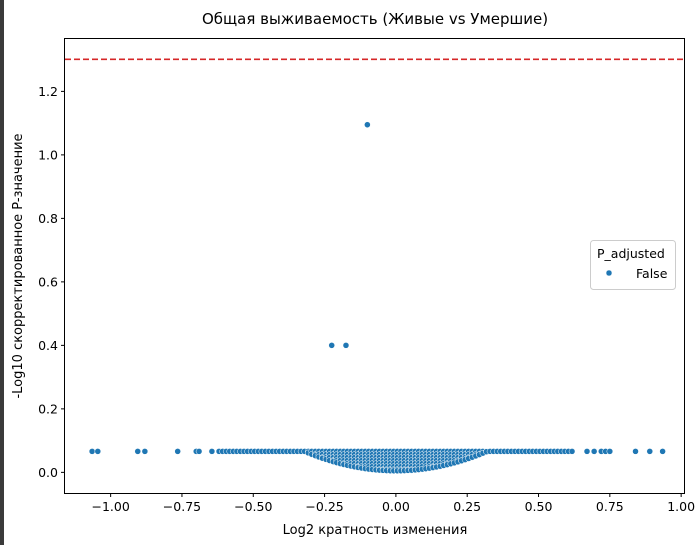 The height and width of the screenshot is (545, 698). Describe the element at coordinates (48, 154) in the screenshot. I see `y-tick-label: 1.0` at that location.